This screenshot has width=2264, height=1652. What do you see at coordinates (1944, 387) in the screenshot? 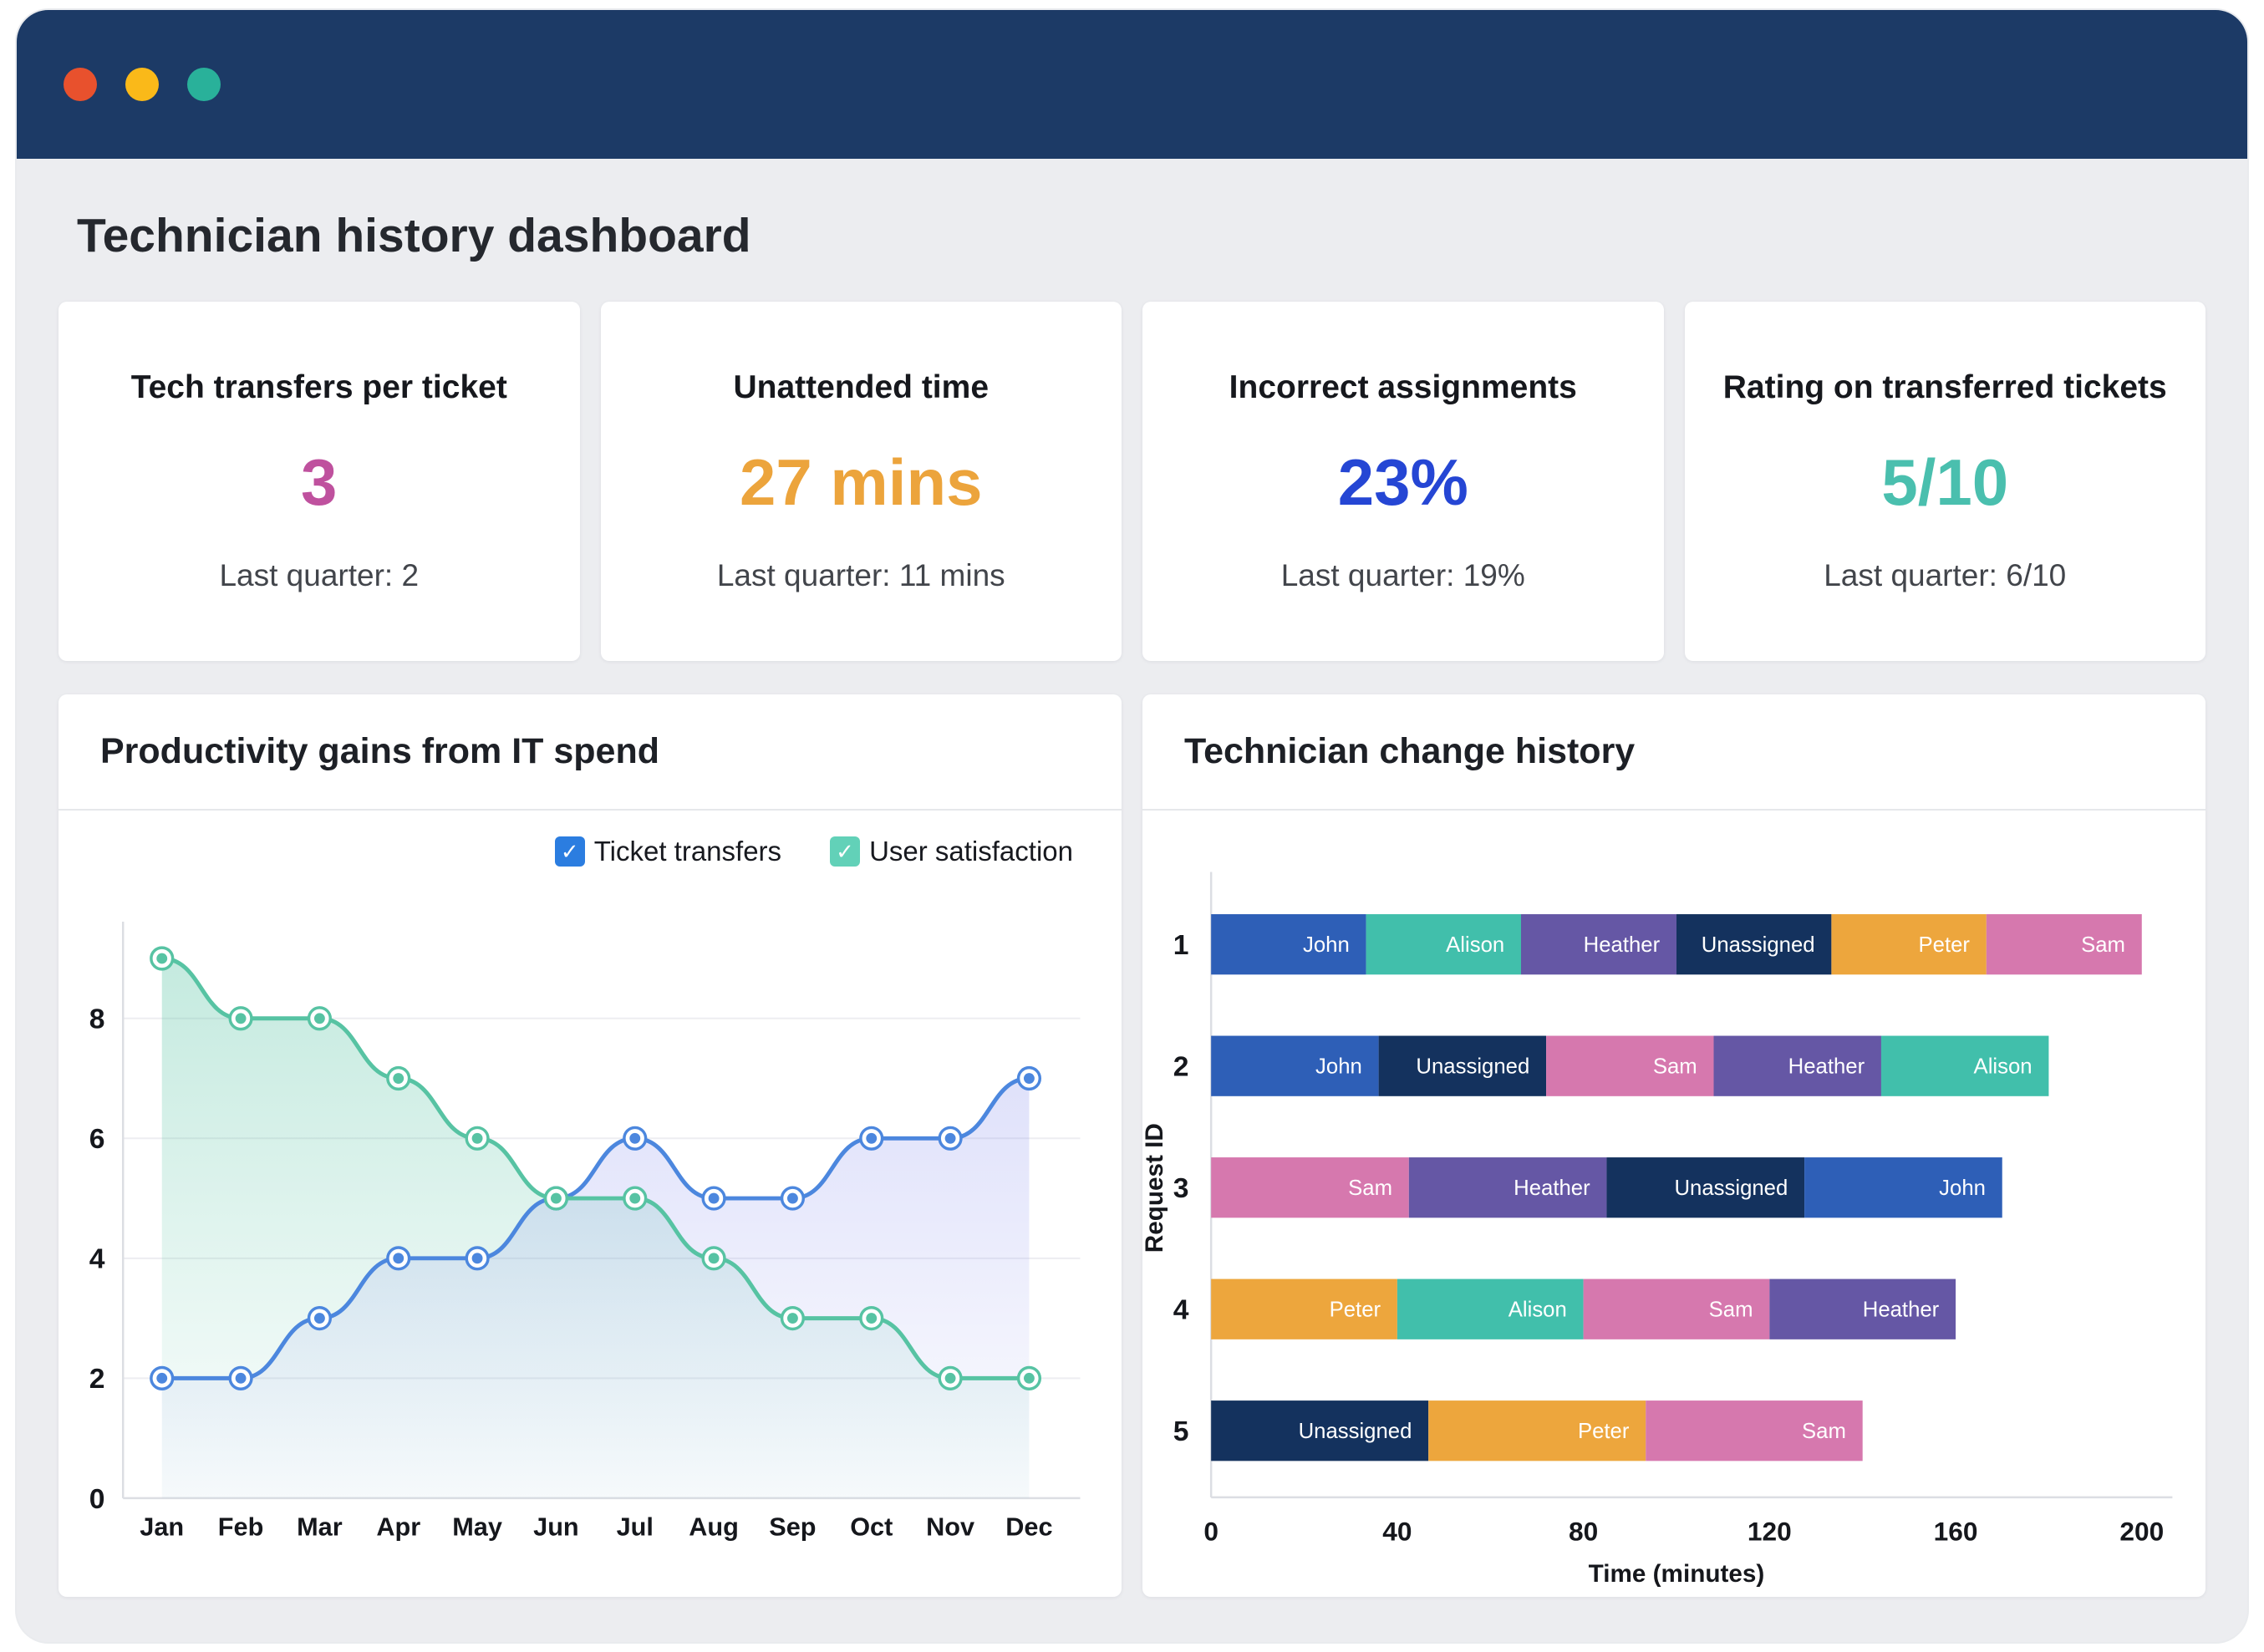
I see `kpi-title: Rating on transferred tickets` at bounding box center [1944, 387].